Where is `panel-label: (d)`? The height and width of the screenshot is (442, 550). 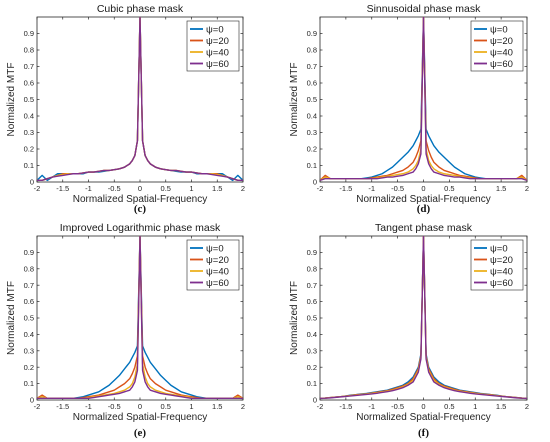 panel-label: (d) is located at coordinates (424, 209).